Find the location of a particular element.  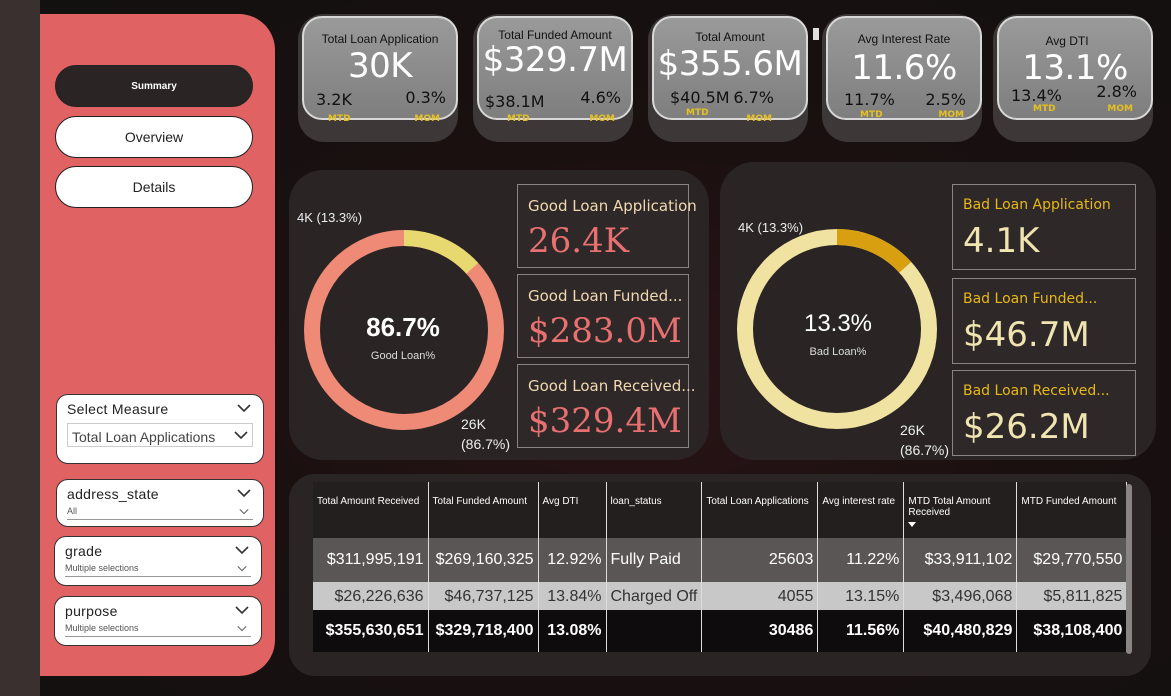

table-cell: 4055 is located at coordinates (760, 596).